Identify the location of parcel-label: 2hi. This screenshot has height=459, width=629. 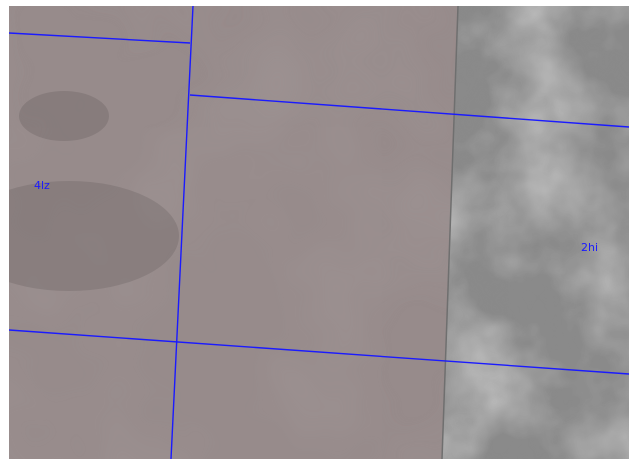
(590, 247).